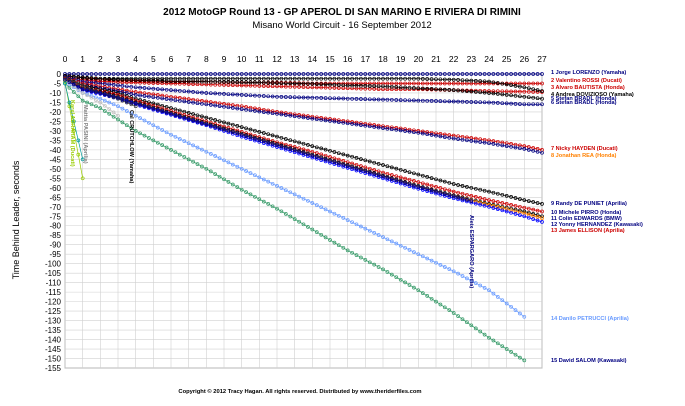 The width and height of the screenshot is (685, 406). What do you see at coordinates (55, 93) in the screenshot?
I see `y-tick-label: -10` at bounding box center [55, 93].